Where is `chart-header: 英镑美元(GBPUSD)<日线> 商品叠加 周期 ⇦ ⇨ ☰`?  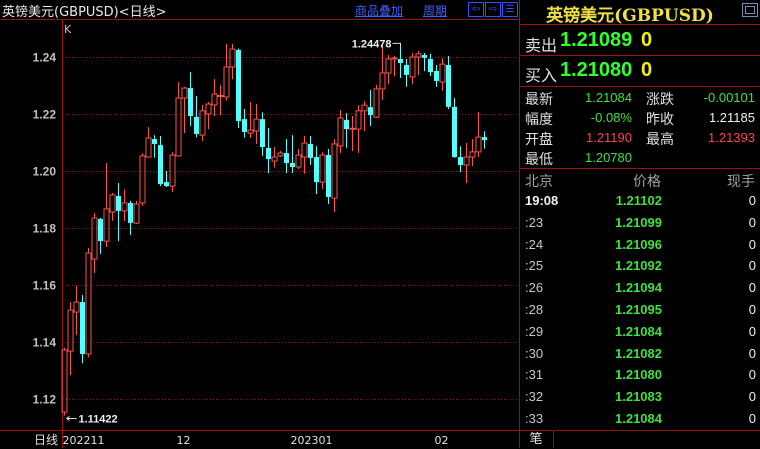
chart-header: 英镑美元(GBPUSD)<日线> 商品叠加 周期 ⇦ ⇨ ☰ is located at coordinates (259, 10).